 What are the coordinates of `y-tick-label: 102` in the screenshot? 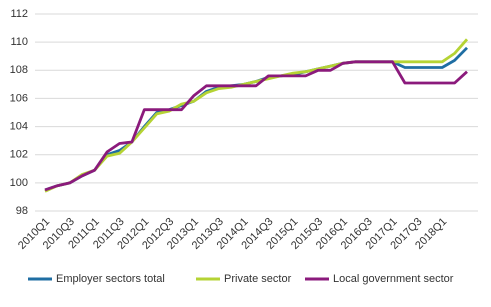 It's located at (19, 155).